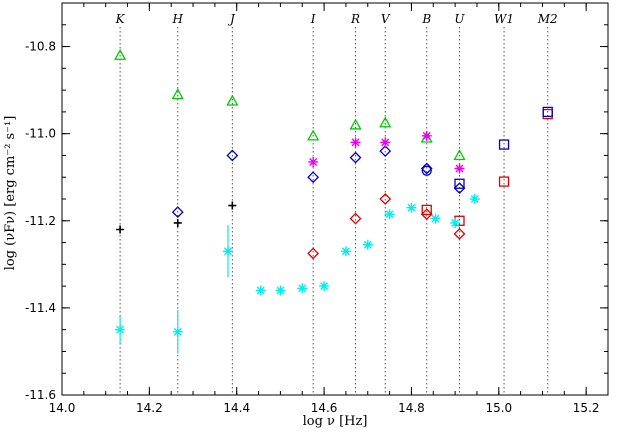  Describe the element at coordinates (324, 408) in the screenshot. I see `x-tick-label: 14.6` at that location.